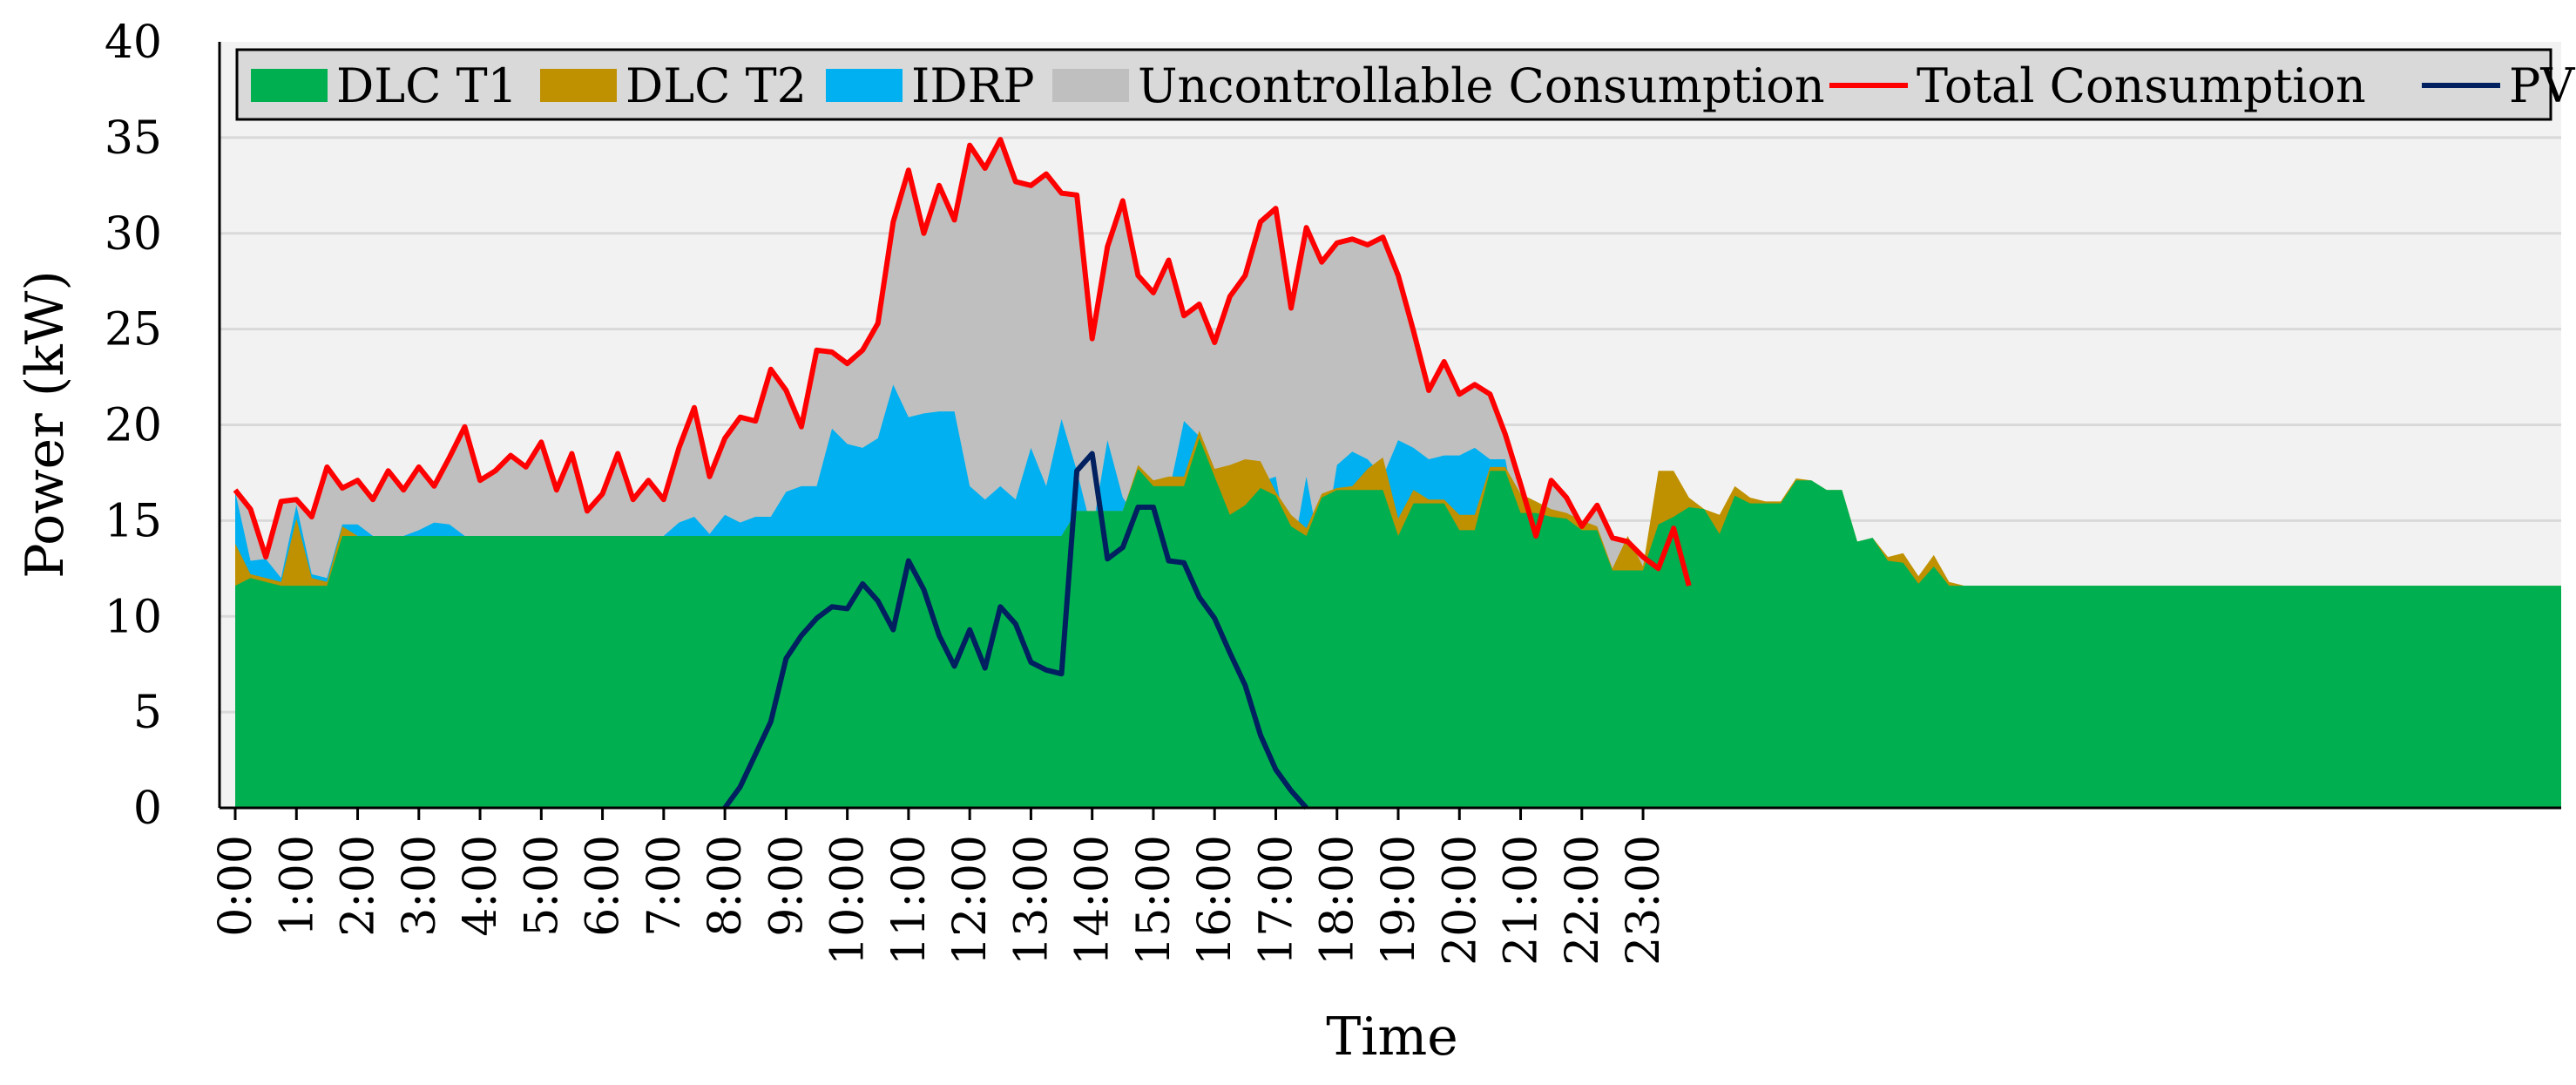  I want to click on x-tick-label: 16:00, so click(1215, 900).